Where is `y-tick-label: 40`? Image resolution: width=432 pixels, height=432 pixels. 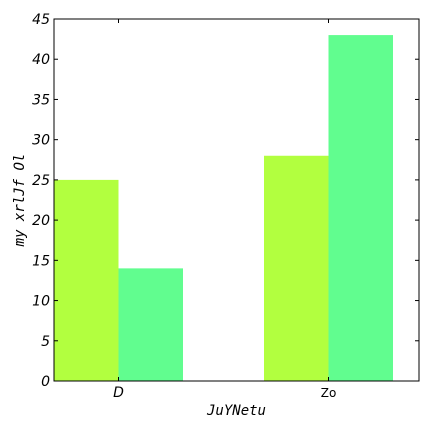
y-tick-label: 40 is located at coordinates (41, 60).